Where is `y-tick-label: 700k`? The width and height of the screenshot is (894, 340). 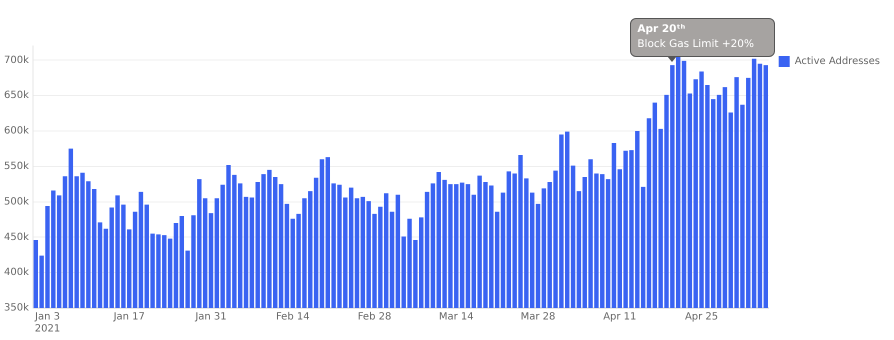
y-tick-label: 700k is located at coordinates (17, 60).